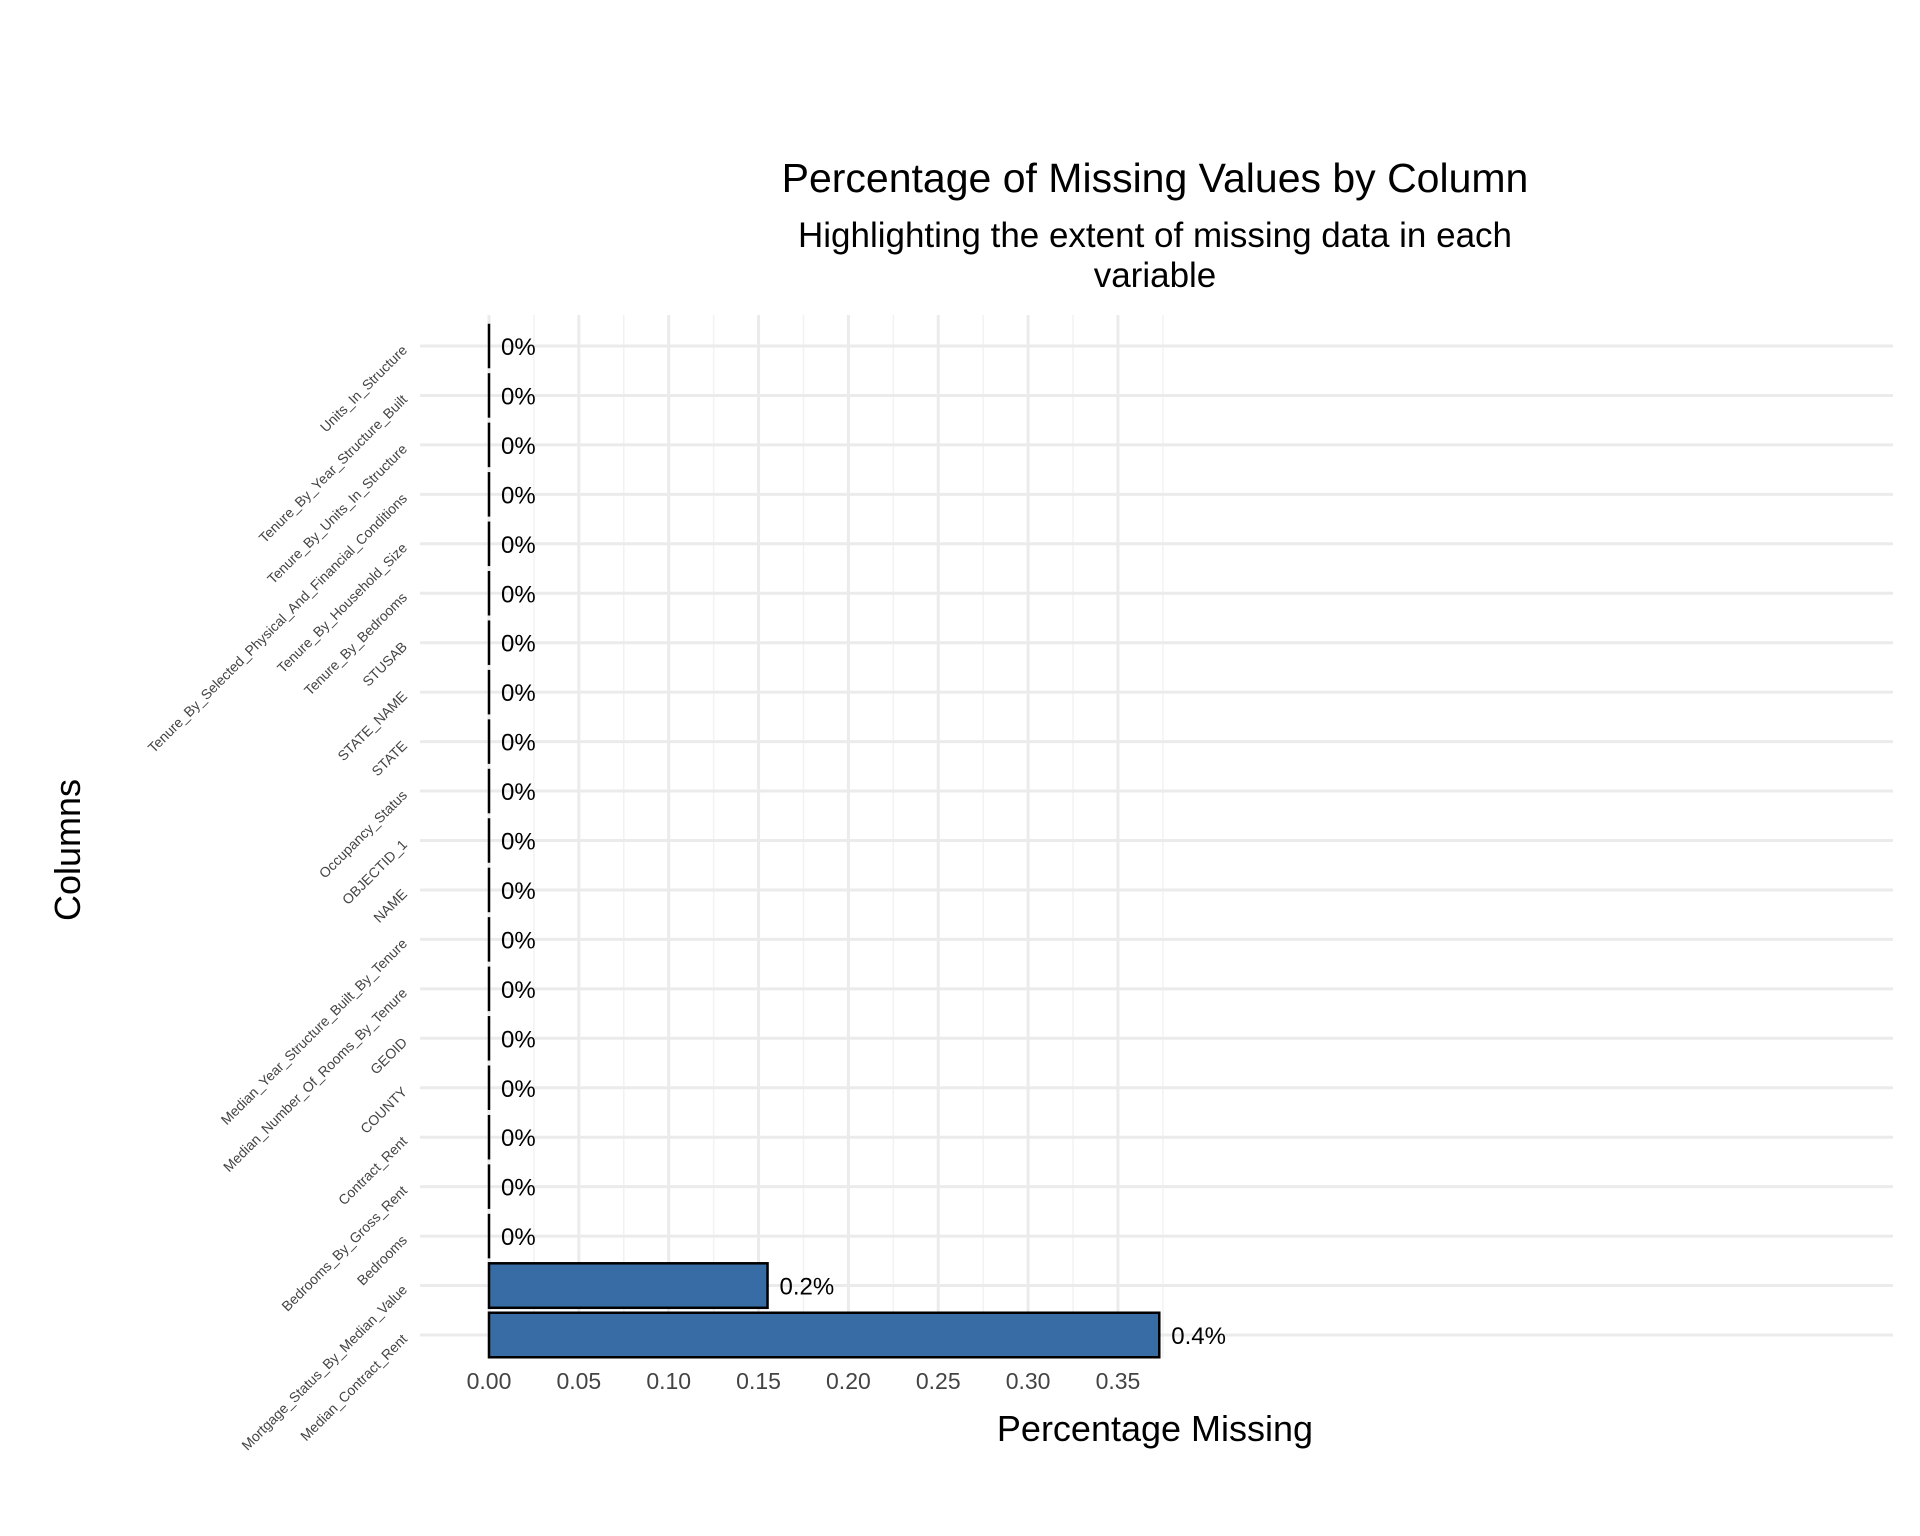 The image size is (1920, 1536). I want to click on data-label-Tenure_By_Bedrooms: 0%, so click(518, 594).